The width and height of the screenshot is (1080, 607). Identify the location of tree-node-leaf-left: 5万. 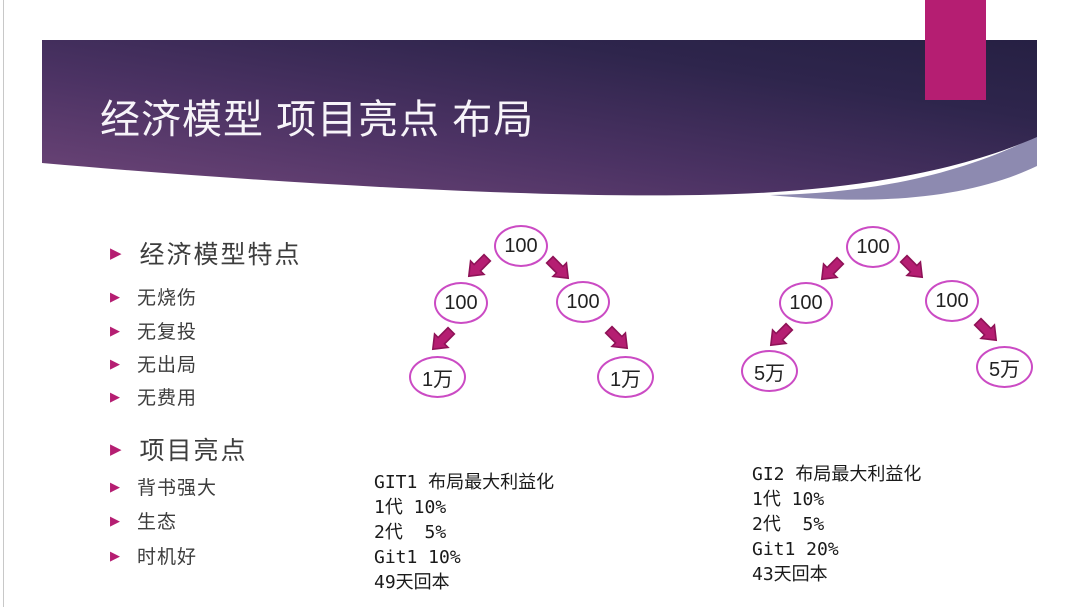
(769, 371).